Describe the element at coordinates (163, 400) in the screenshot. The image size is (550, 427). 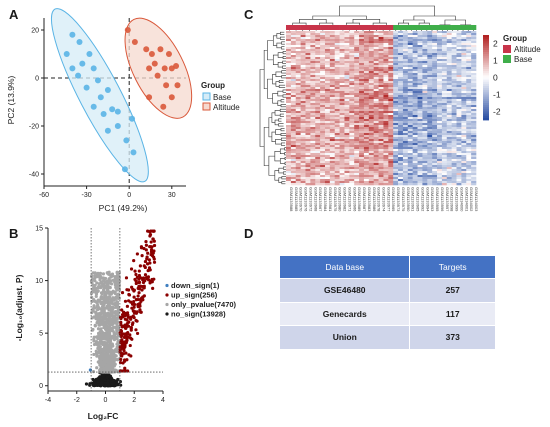
I see `volcano-x-tick-label: 4` at that location.